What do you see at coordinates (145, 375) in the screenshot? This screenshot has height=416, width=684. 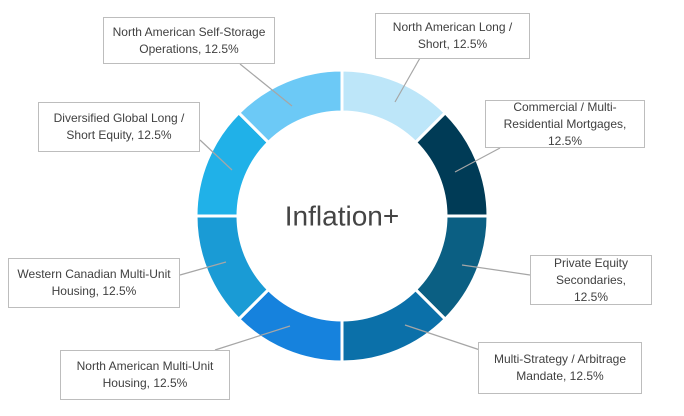 I see `callout-label: North American Multi-Unit Housing, 12.5%` at bounding box center [145, 375].